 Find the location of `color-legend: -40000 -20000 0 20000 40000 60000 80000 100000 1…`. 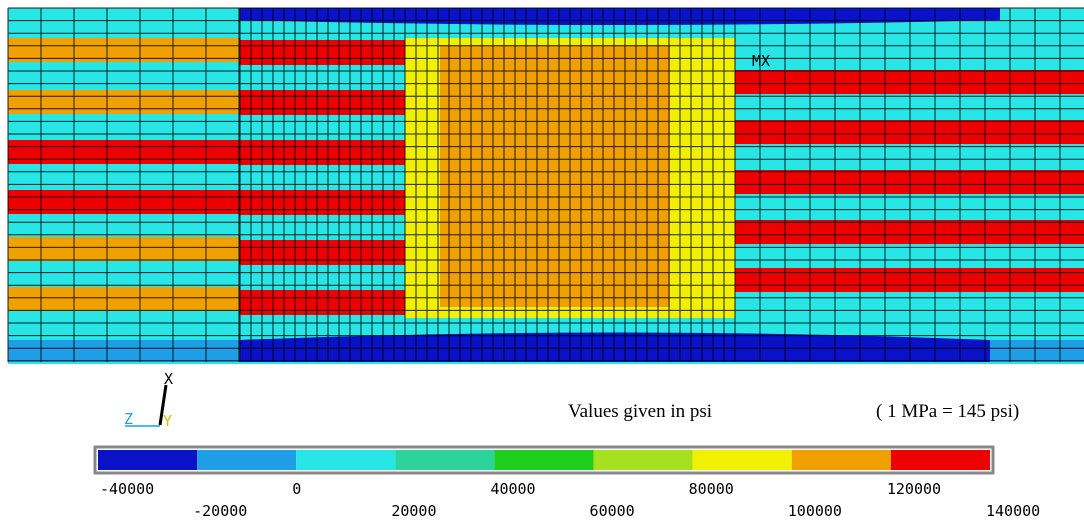

color-legend: -40000 -20000 0 20000 40000 60000 80000 100000 1… is located at coordinates (566, 482).